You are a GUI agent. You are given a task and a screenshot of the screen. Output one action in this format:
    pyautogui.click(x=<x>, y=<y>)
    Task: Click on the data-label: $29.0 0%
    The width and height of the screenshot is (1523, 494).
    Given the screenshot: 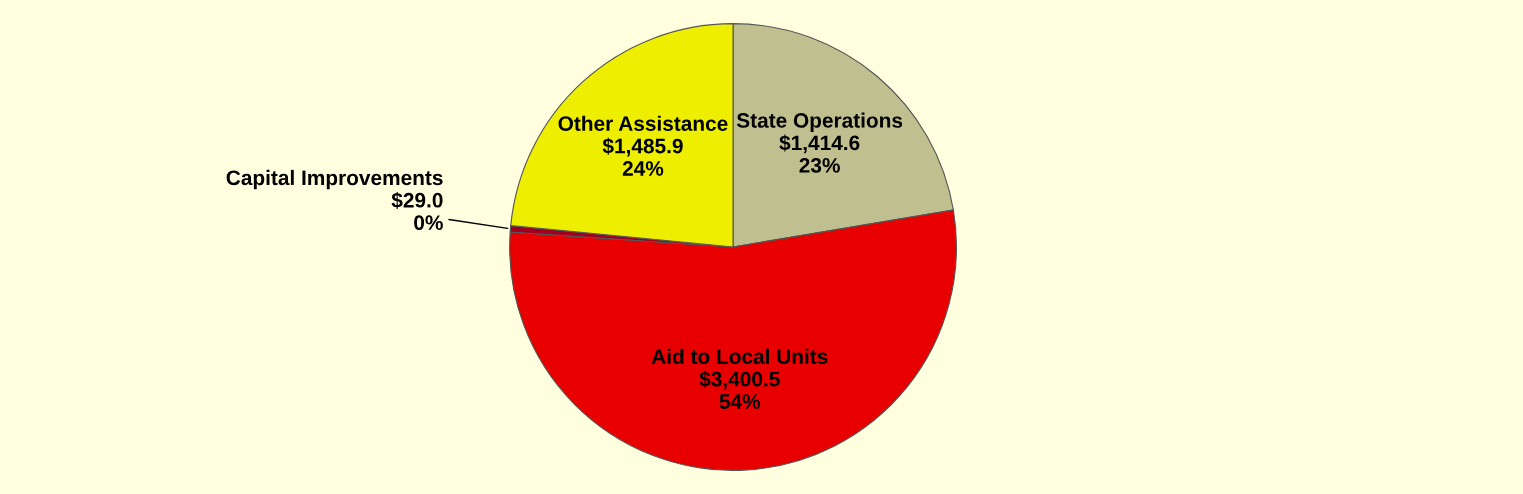 What is the action you would take?
    pyautogui.click(x=417, y=211)
    